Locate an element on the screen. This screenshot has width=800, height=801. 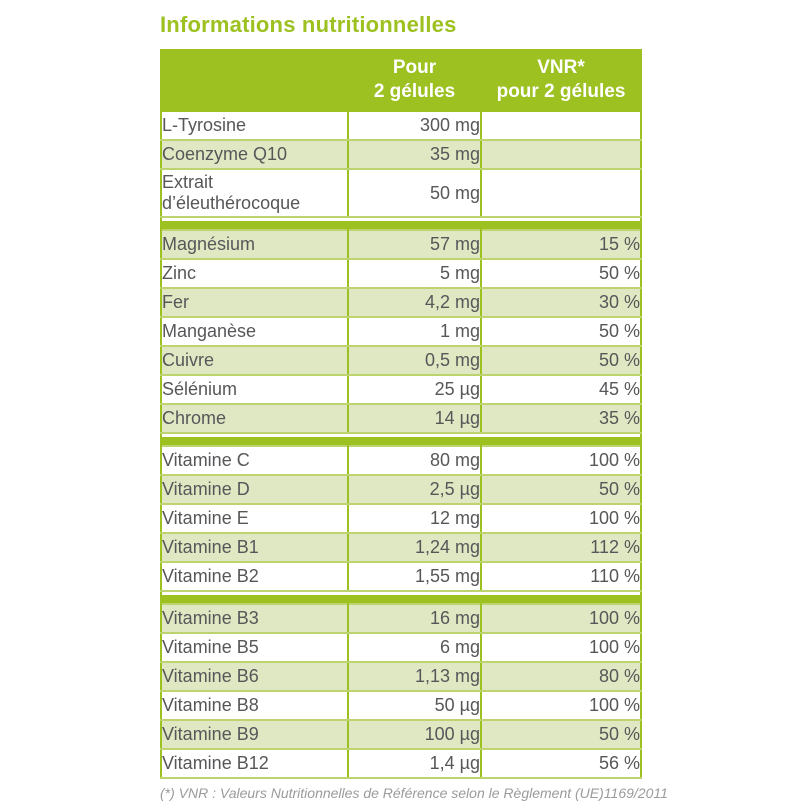
table-row: Vitamine B8 50 µg 100 % is located at coordinates (401, 705).